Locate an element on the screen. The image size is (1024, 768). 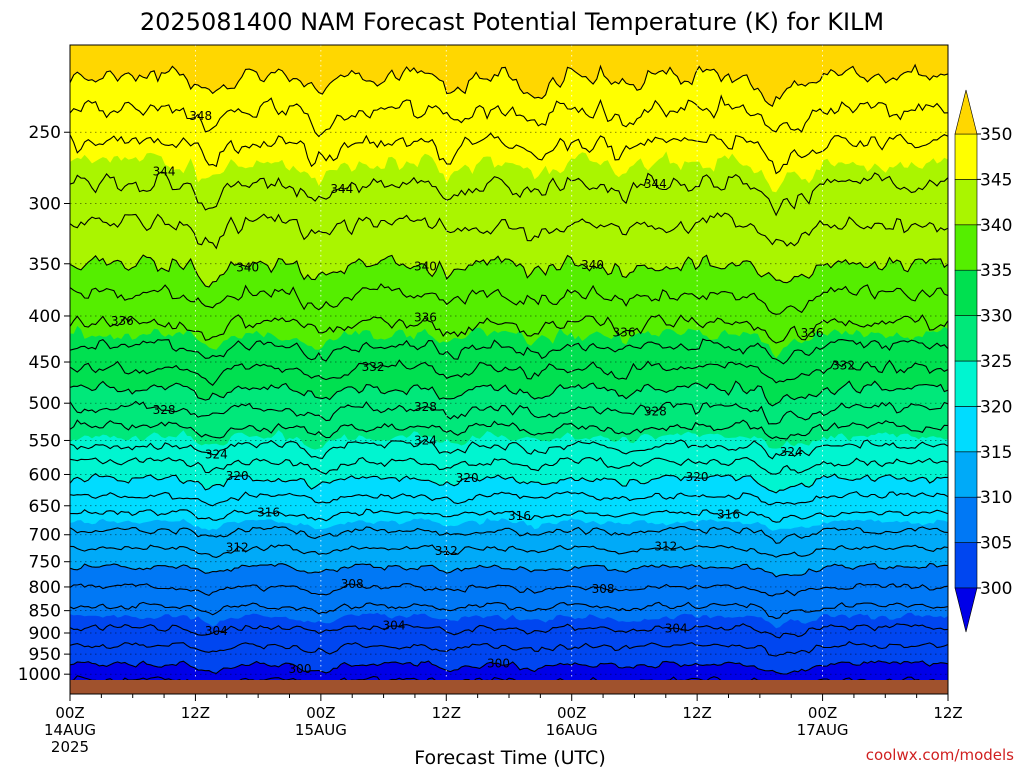
ground-surface-bar is located at coordinates (509, 687).